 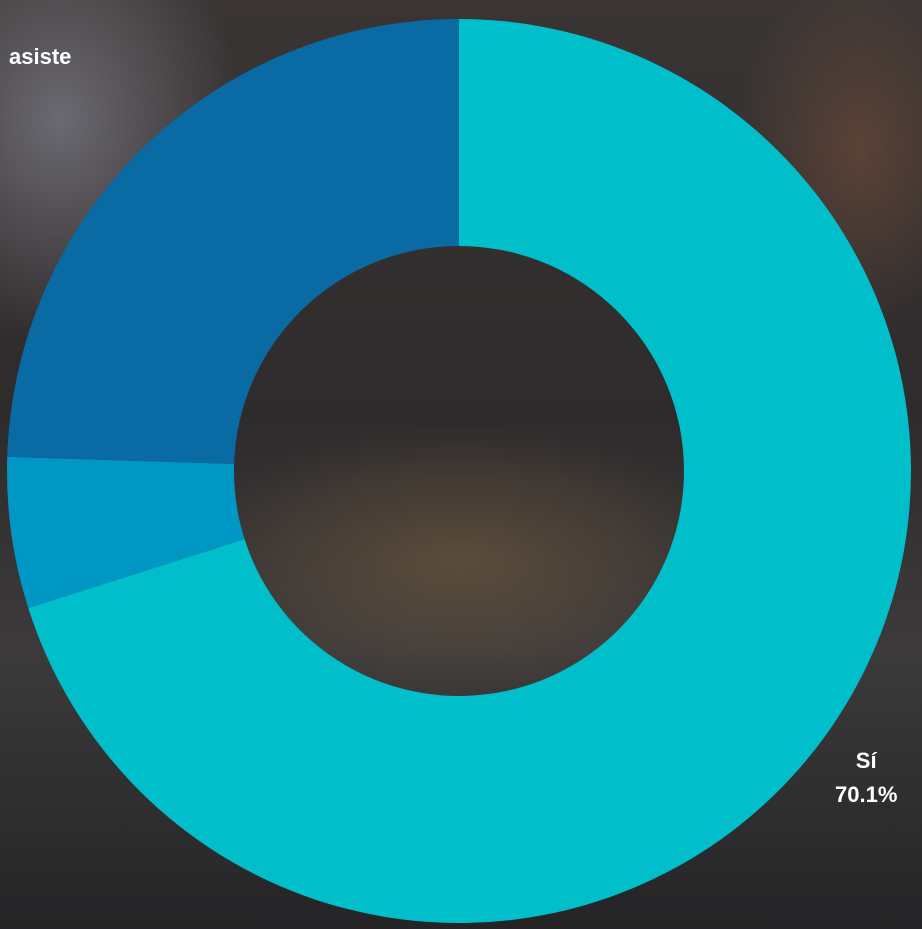 I want to click on slice-label-si-value: 70.1%, so click(x=866, y=794).